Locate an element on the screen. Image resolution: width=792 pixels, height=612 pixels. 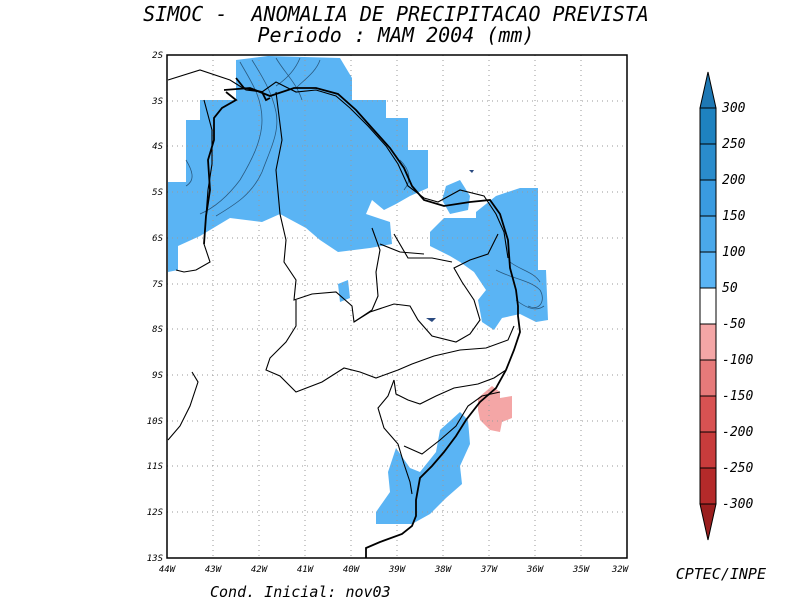
lat-label: 12S is located at coordinates (155, 513).